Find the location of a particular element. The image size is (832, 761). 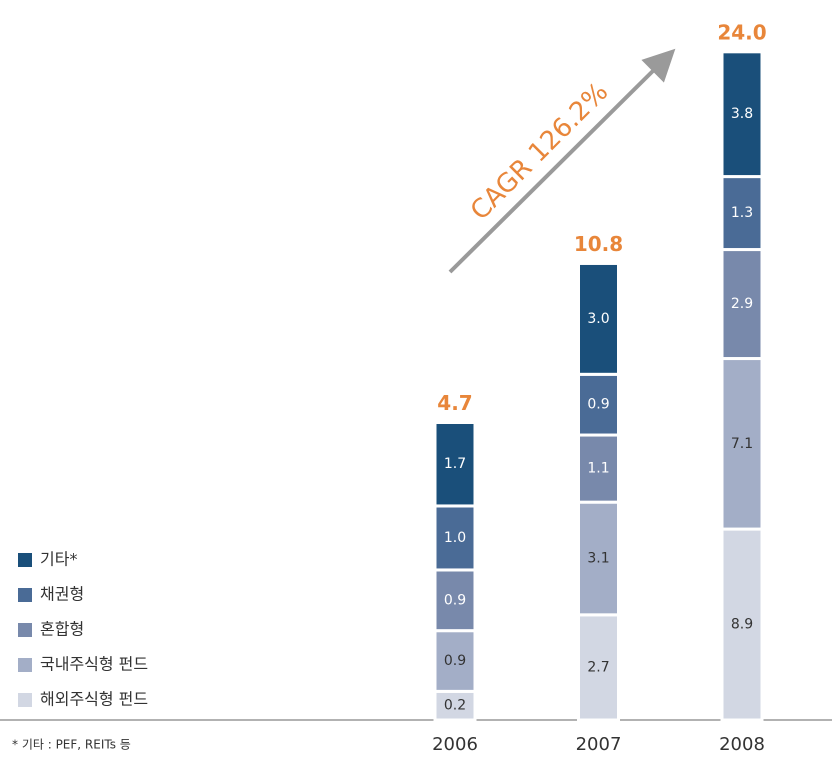

data-label: 3.1 is located at coordinates (598, 558).